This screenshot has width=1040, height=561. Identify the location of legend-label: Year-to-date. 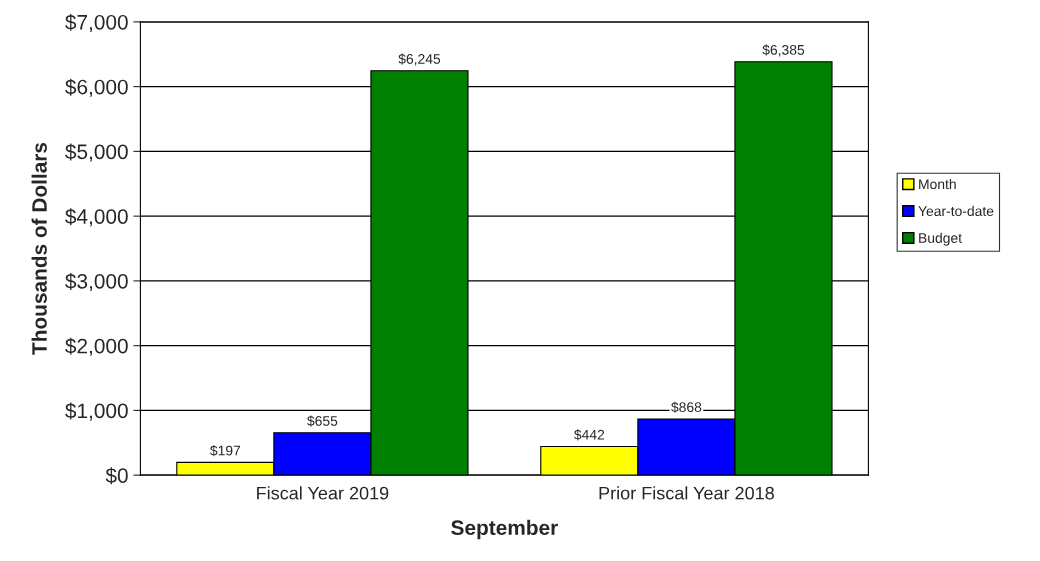
(956, 211).